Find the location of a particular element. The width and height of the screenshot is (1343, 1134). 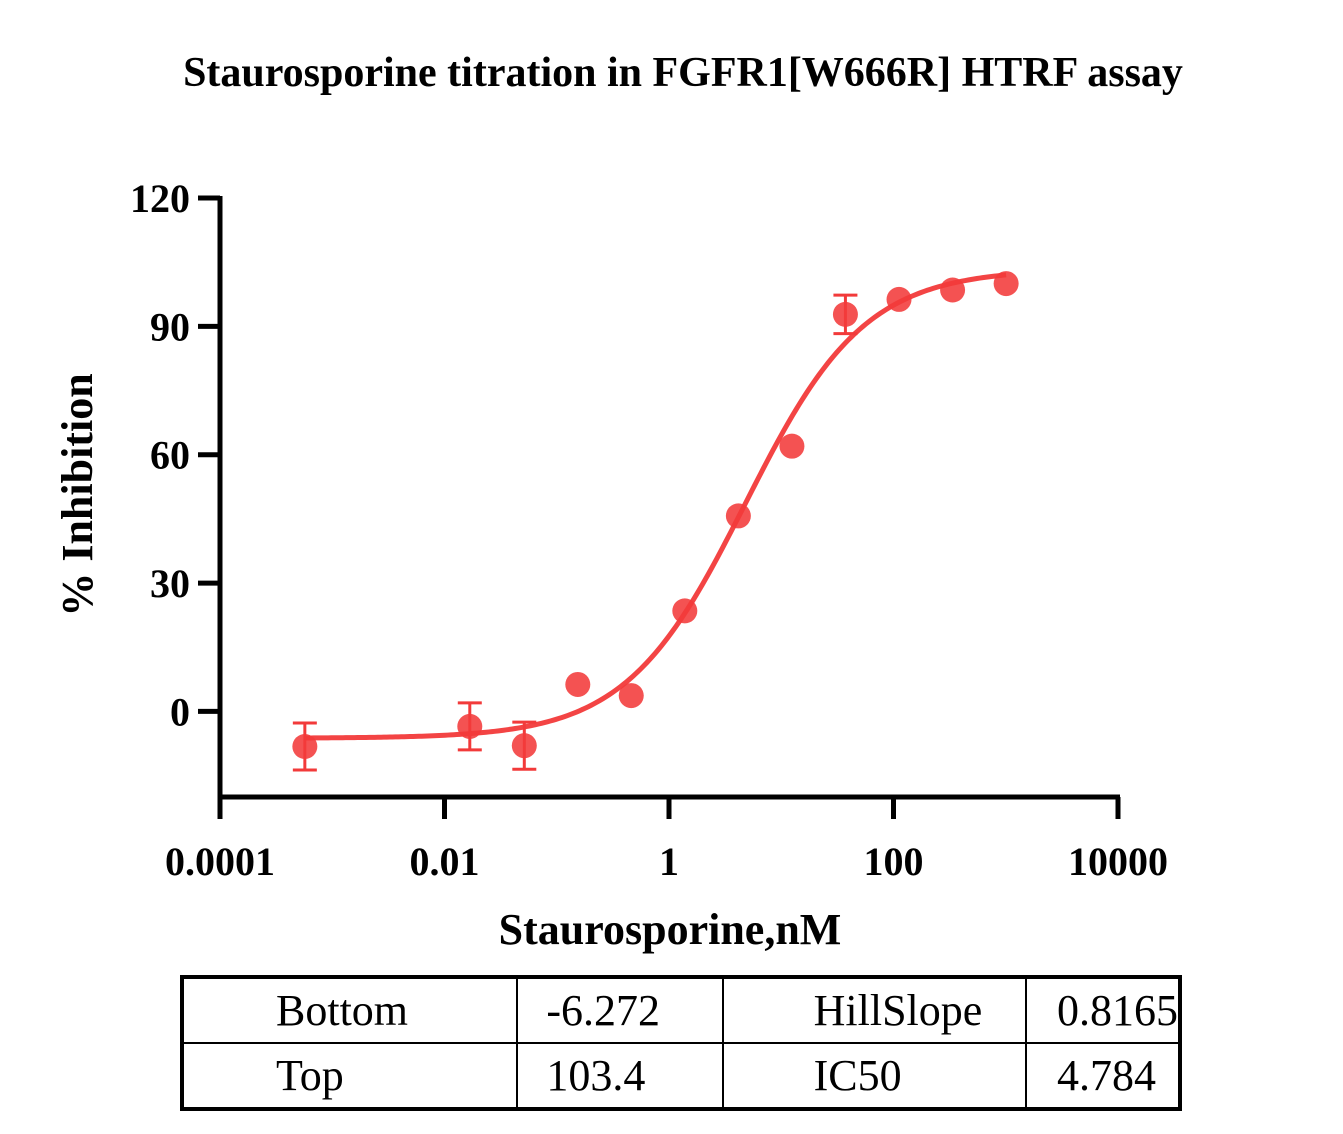

x-tick-label: 0.01 is located at coordinates (445, 861).